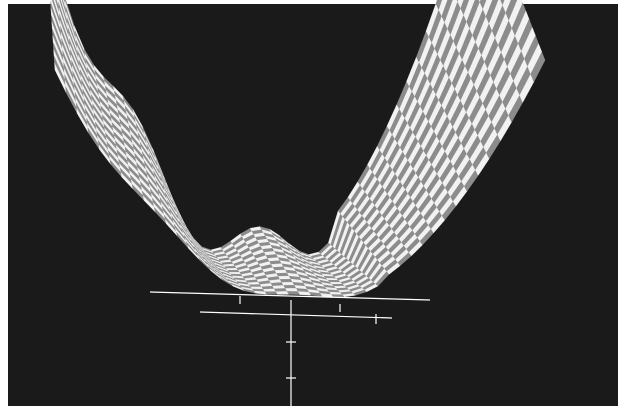 The image size is (624, 408). What do you see at coordinates (296, 315) in the screenshot?
I see `y-axis` at bounding box center [296, 315].